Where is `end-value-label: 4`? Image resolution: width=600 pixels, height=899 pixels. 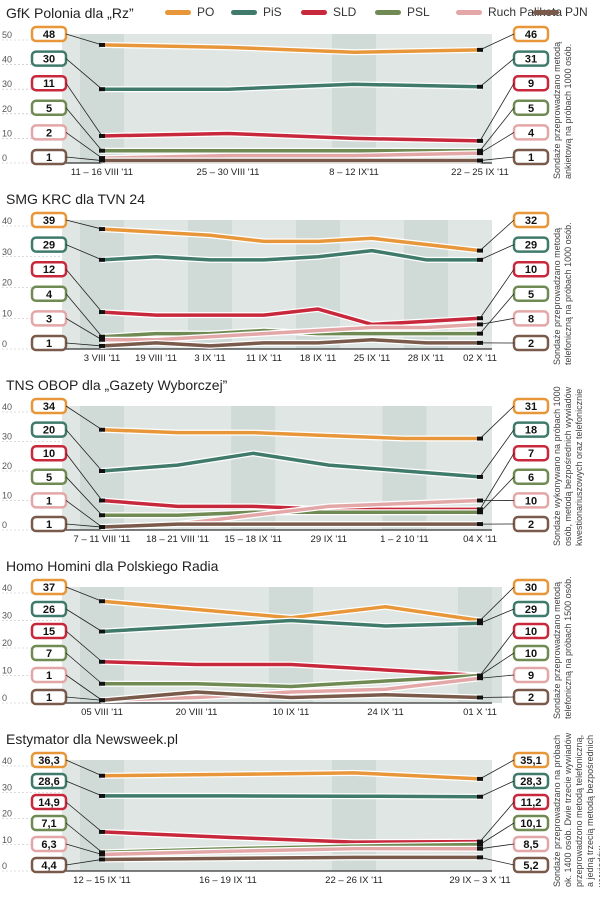 end-value-label: 4 is located at coordinates (531, 133).